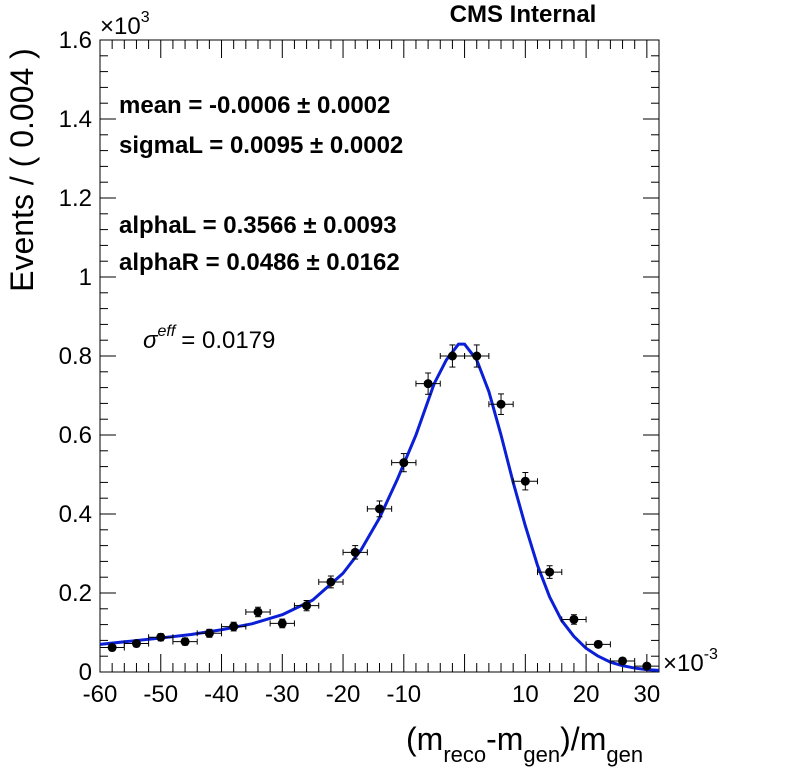  I want to click on y-tick-label: 0.8, so click(75, 356).